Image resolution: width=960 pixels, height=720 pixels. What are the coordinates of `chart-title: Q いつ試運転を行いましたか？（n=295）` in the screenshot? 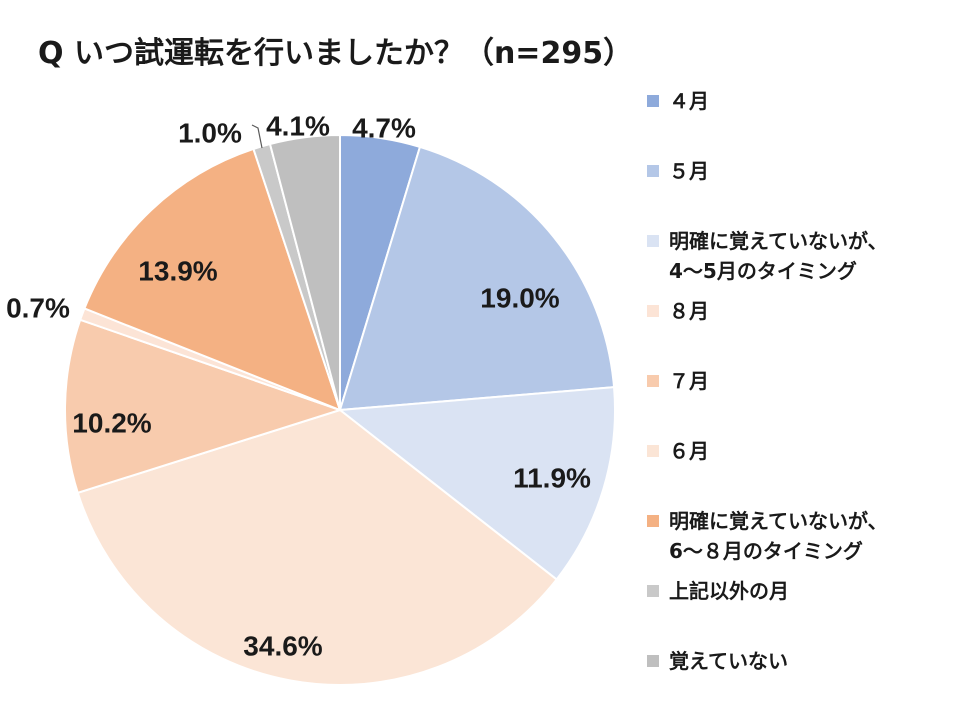 It's located at (336, 53).